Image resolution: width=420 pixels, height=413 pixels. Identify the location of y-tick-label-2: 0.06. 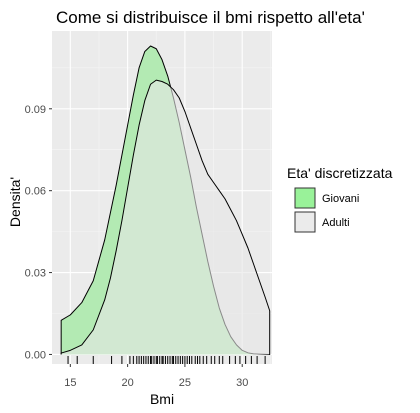
(35, 192).